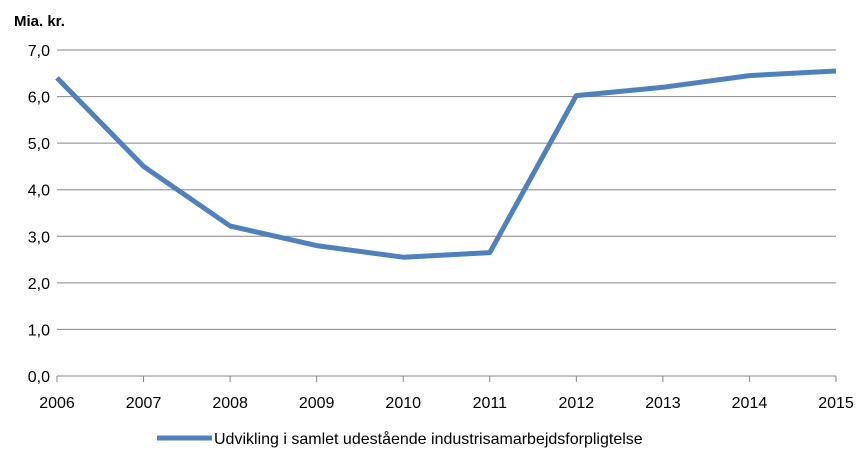  Describe the element at coordinates (39, 51) in the screenshot. I see `y-tick-label: 7,0` at that location.